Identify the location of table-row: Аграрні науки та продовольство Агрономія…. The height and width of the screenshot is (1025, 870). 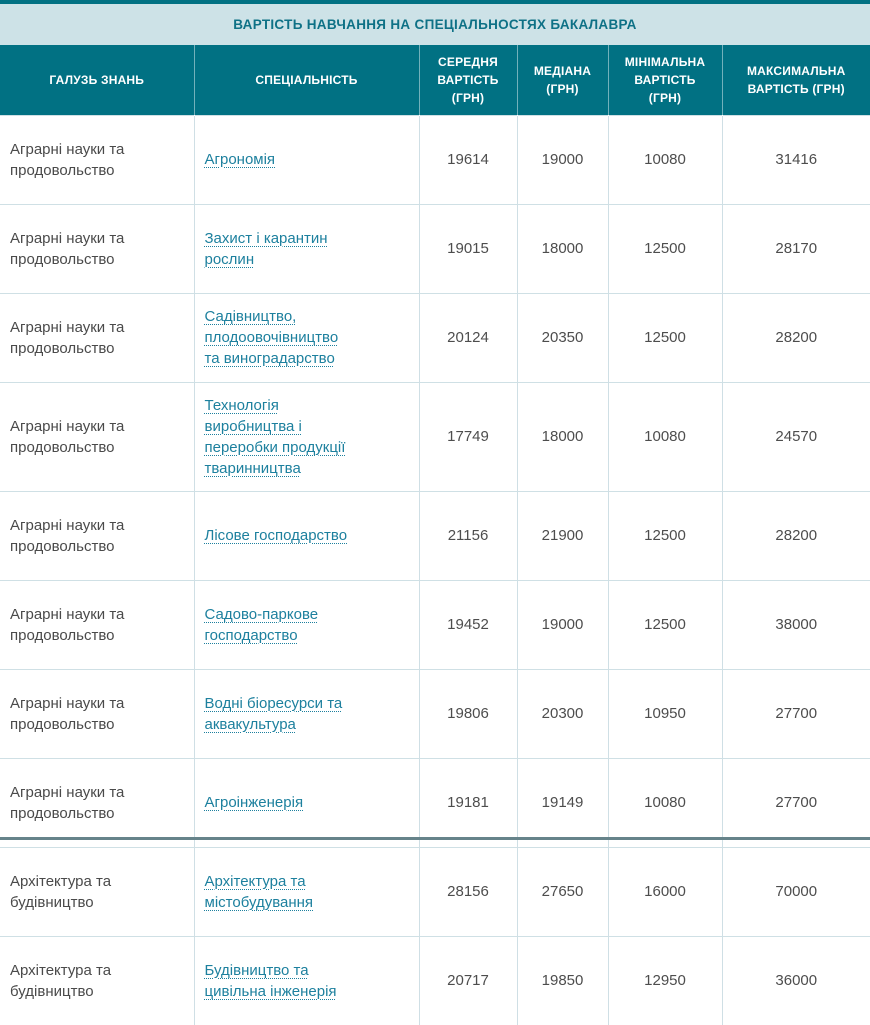
(435, 159).